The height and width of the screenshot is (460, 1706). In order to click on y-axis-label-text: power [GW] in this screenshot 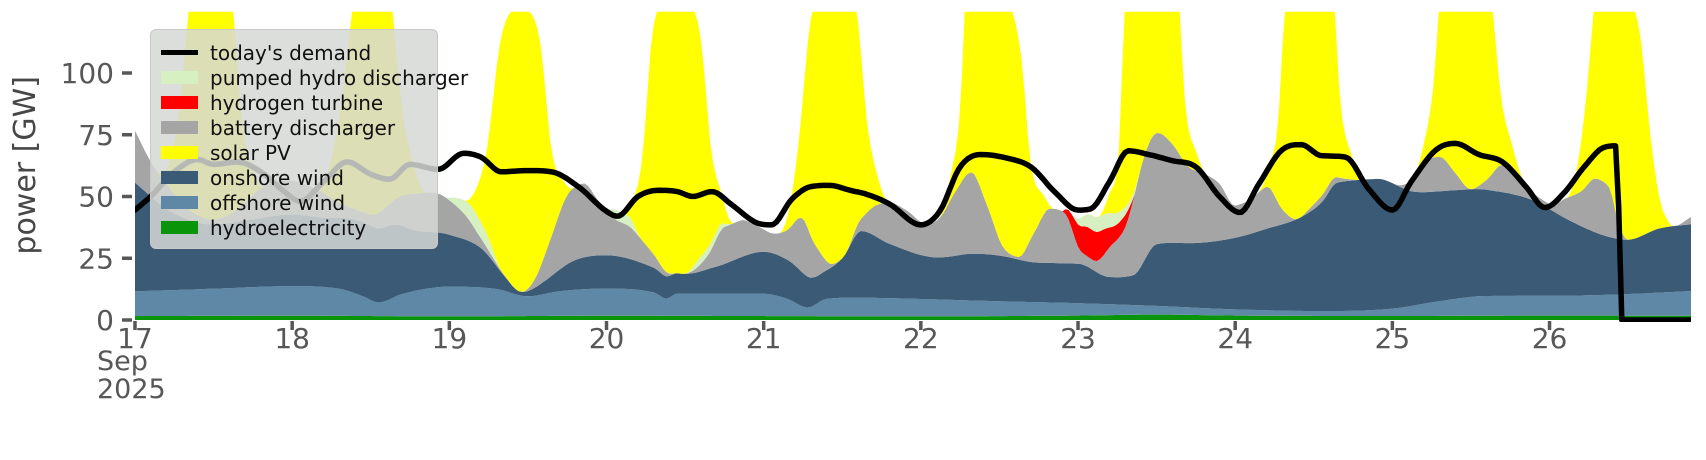, I will do `click(25, 165)`.